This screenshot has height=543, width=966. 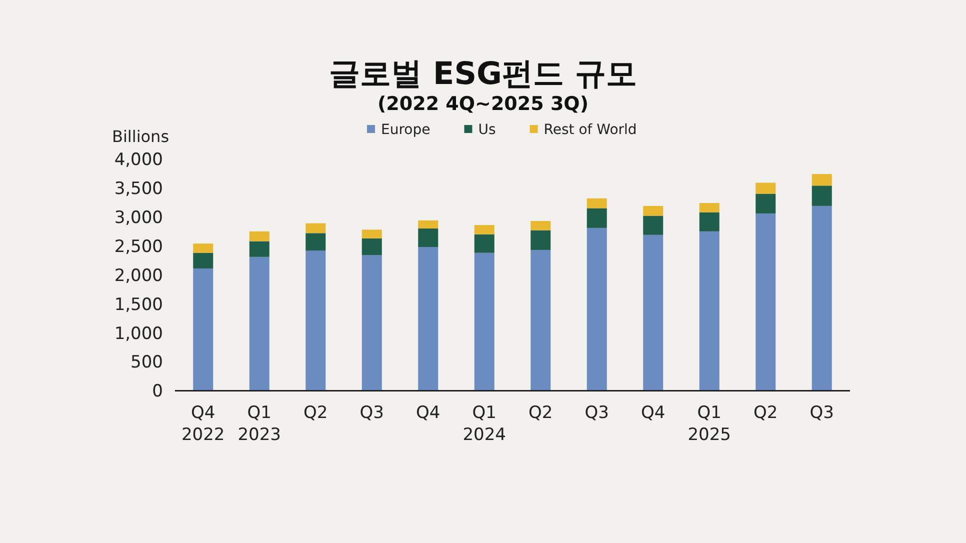 I want to click on legend-label: Europe, so click(x=405, y=130).